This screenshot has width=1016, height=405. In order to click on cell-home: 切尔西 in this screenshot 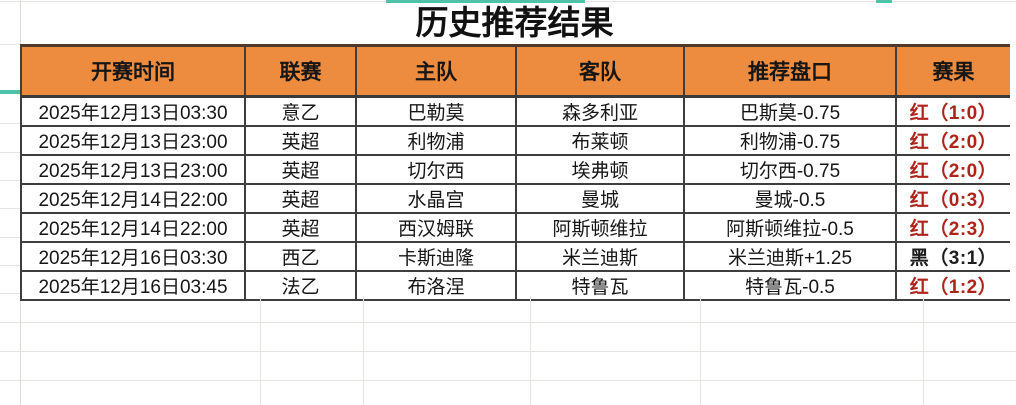, I will do `click(436, 170)`.